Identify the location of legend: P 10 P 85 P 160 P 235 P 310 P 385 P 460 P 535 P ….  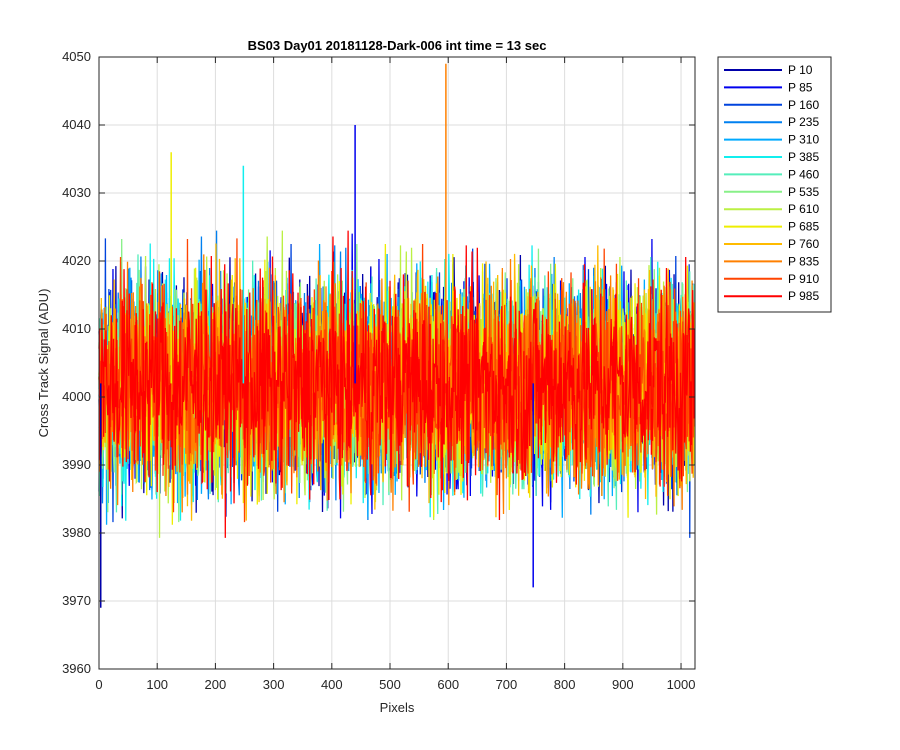
(774, 184).